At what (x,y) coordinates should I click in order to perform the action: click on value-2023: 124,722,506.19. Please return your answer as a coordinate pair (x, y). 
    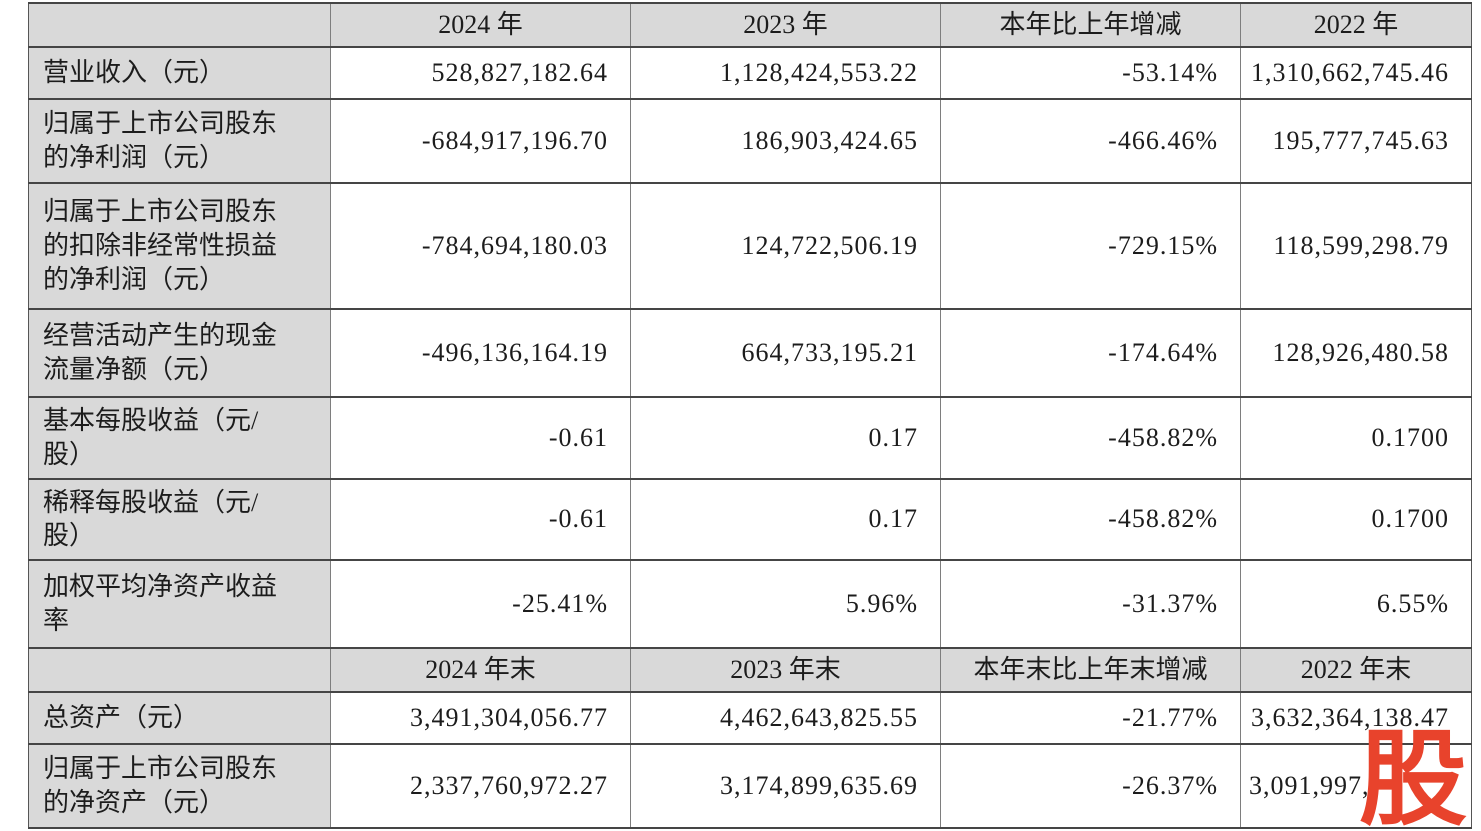
    Looking at the image, I should click on (785, 246).